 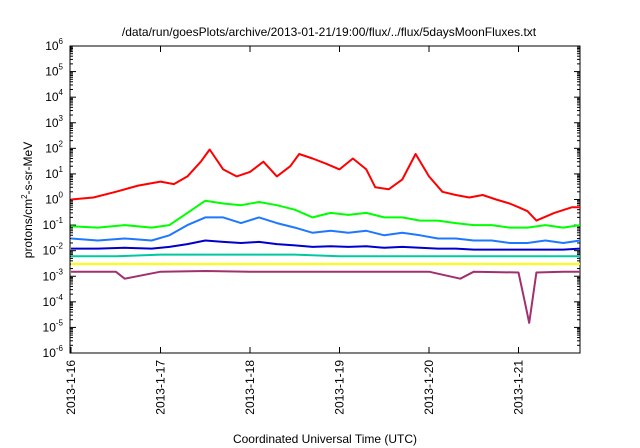 What do you see at coordinates (60, 246) in the screenshot?
I see `y-tick-label-exp: -2` at bounding box center [60, 246].